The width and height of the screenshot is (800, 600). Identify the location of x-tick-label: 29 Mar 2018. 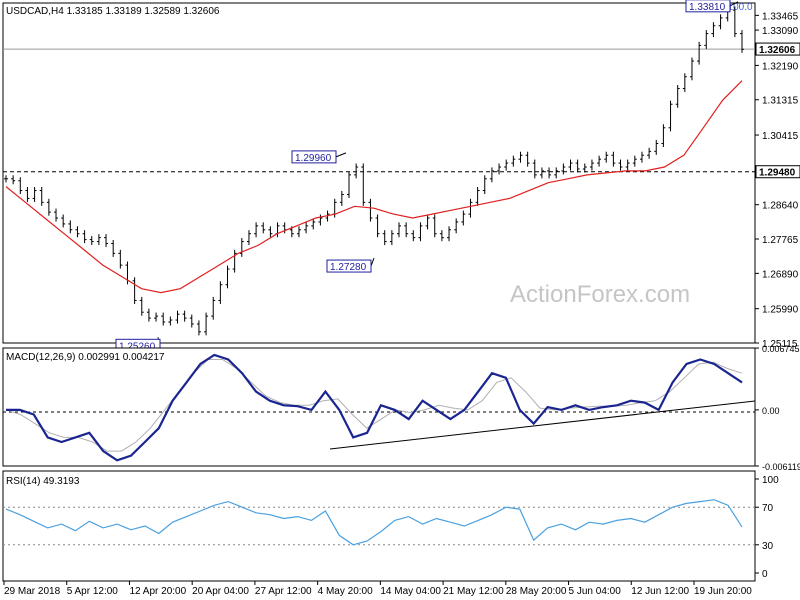
(32, 591).